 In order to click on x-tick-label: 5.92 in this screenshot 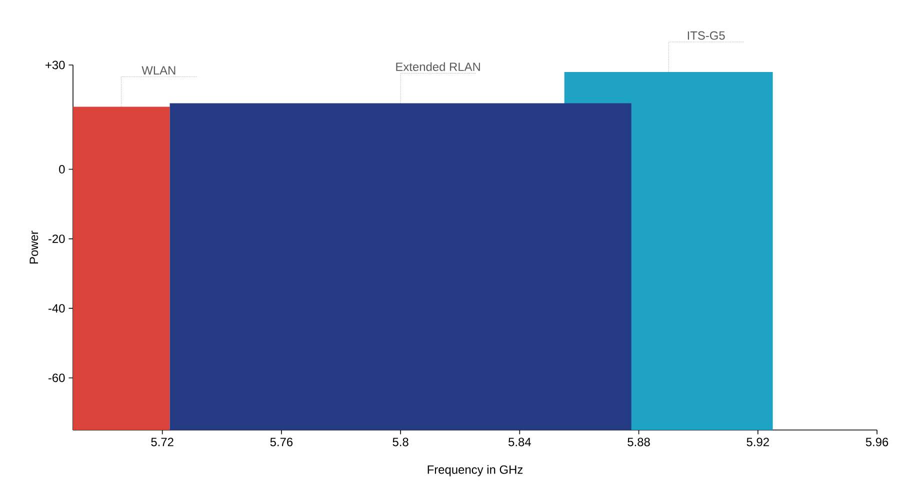, I will do `click(757, 442)`.